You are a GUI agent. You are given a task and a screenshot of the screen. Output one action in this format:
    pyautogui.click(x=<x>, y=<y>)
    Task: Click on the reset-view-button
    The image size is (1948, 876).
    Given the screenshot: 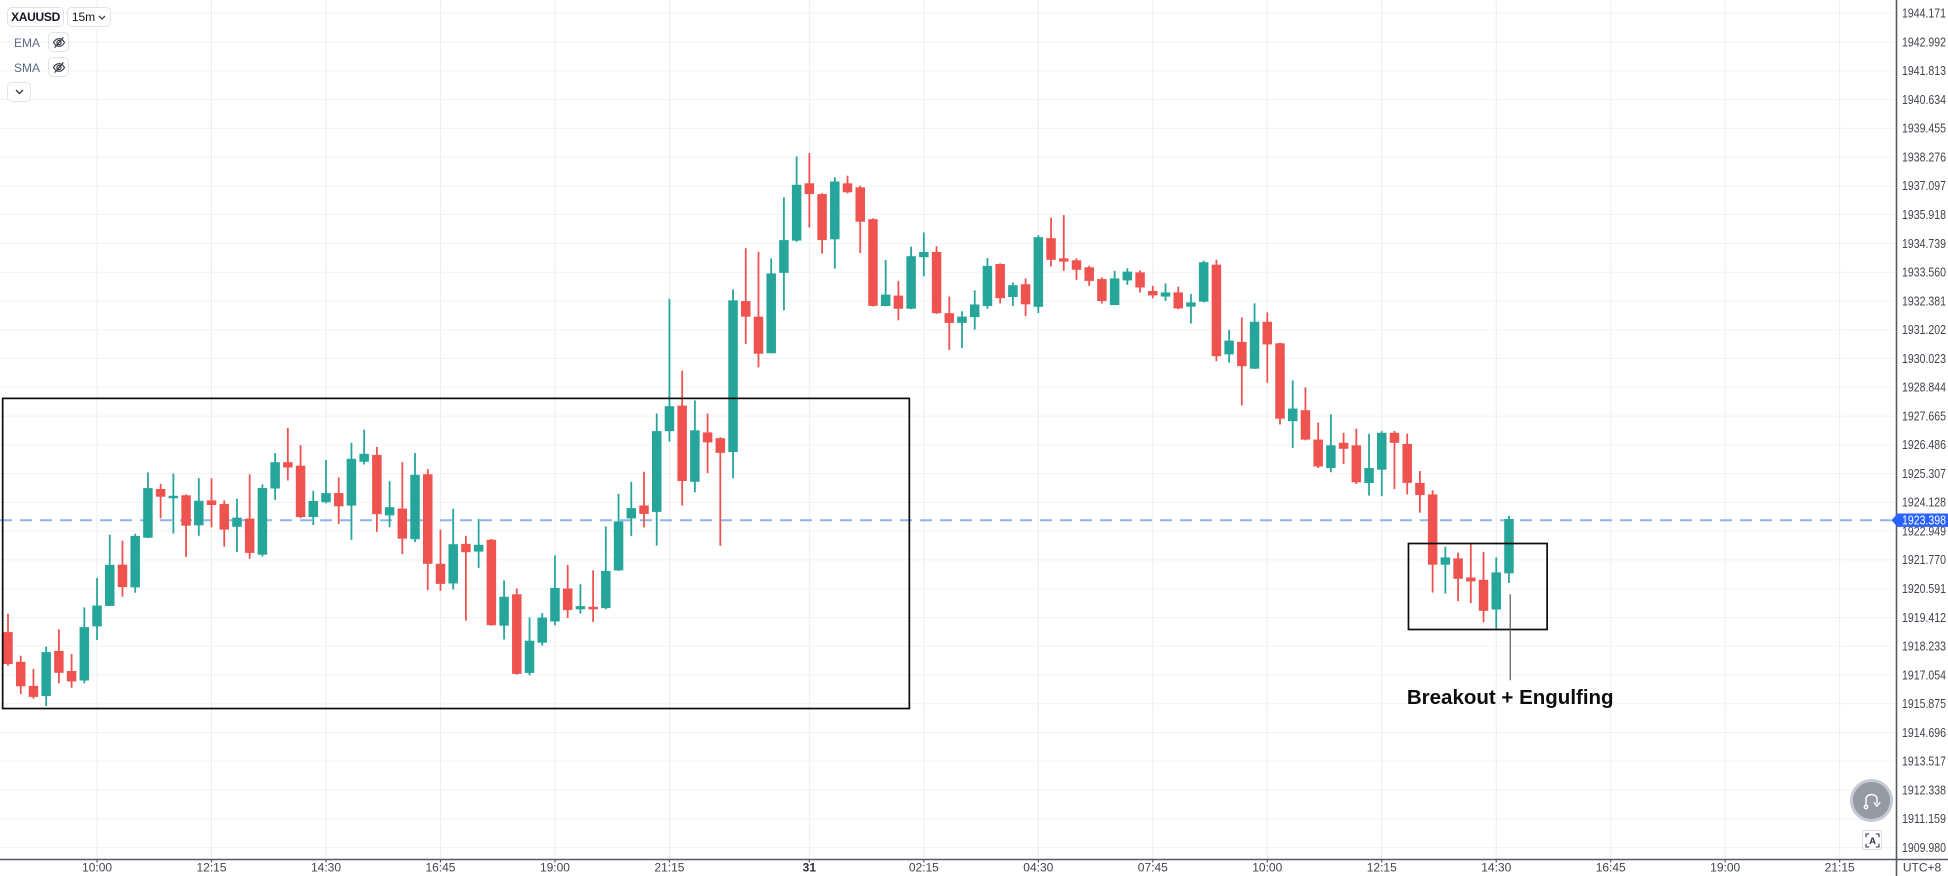 What is the action you would take?
    pyautogui.click(x=1871, y=800)
    